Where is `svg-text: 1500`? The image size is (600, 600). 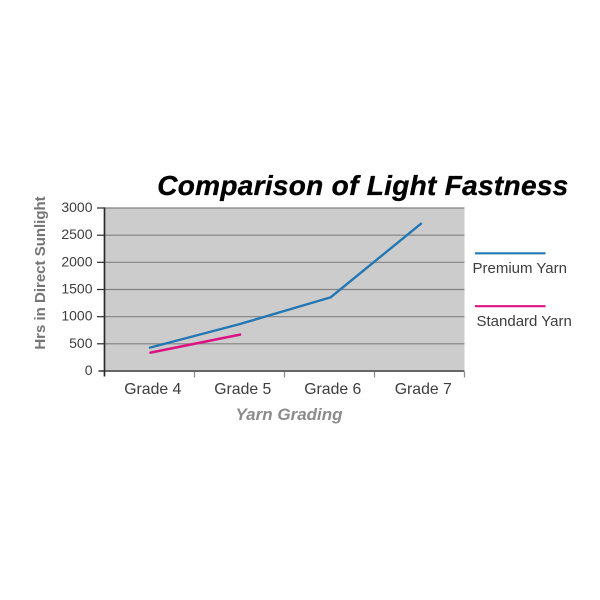 svg-text: 1500 is located at coordinates (76, 289).